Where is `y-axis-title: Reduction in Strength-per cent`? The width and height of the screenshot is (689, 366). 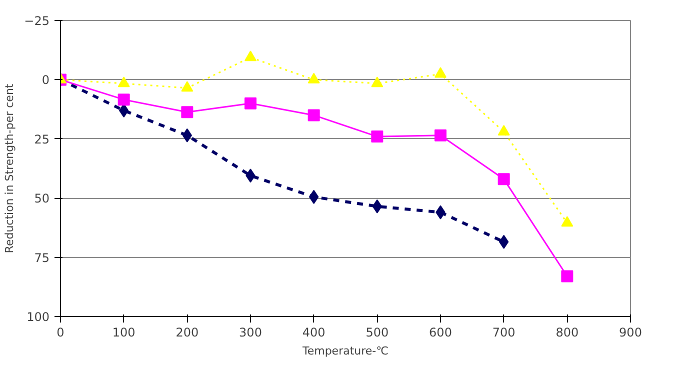 y-axis-title: Reduction in Strength-per cent is located at coordinates (9, 168).